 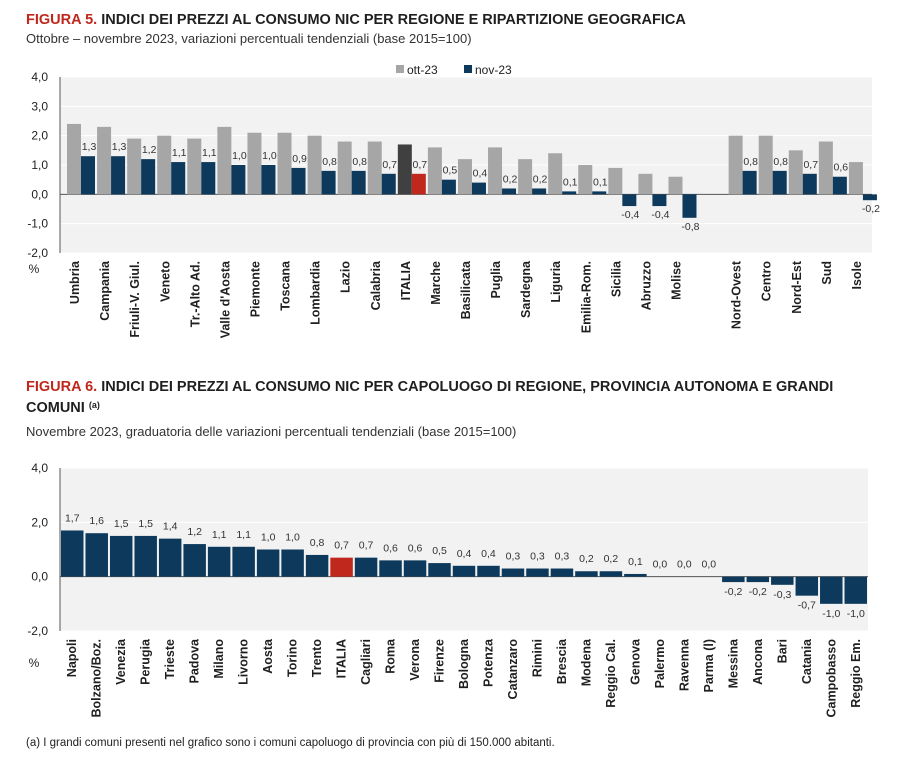 What do you see at coordinates (89, 147) in the screenshot?
I see `data-label: 1,3` at bounding box center [89, 147].